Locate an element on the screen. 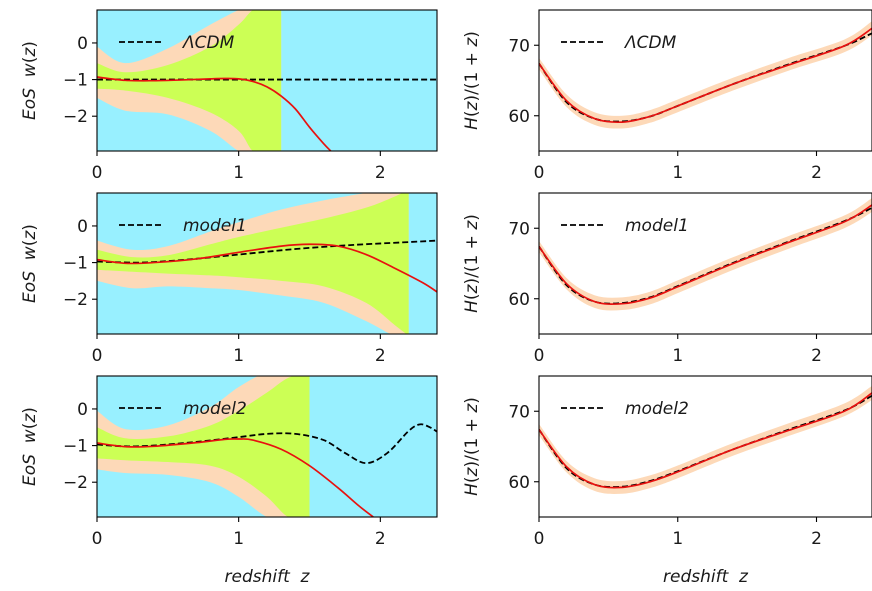  panel-w-lcdm: 0 1 2 0 −1 −2 EoS w(z) ΛCDM is located at coordinates (229, 96).